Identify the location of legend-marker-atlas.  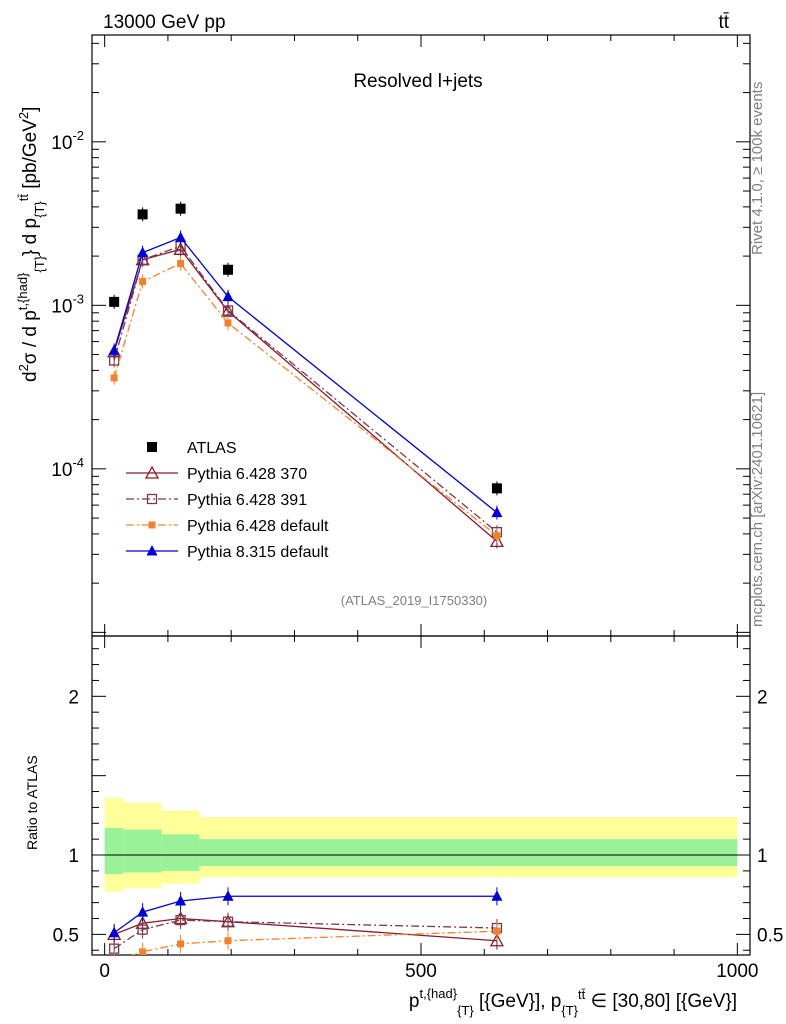
(152, 447).